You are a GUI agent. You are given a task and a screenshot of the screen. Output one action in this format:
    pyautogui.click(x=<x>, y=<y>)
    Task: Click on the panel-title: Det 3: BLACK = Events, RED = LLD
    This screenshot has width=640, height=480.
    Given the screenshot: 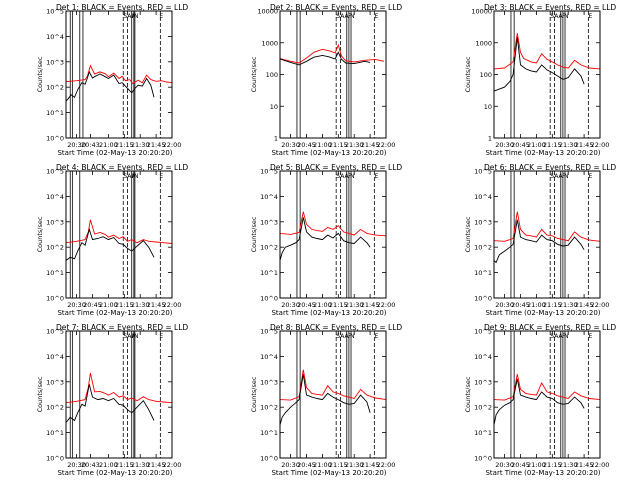 What is the action you would take?
    pyautogui.click(x=550, y=7)
    